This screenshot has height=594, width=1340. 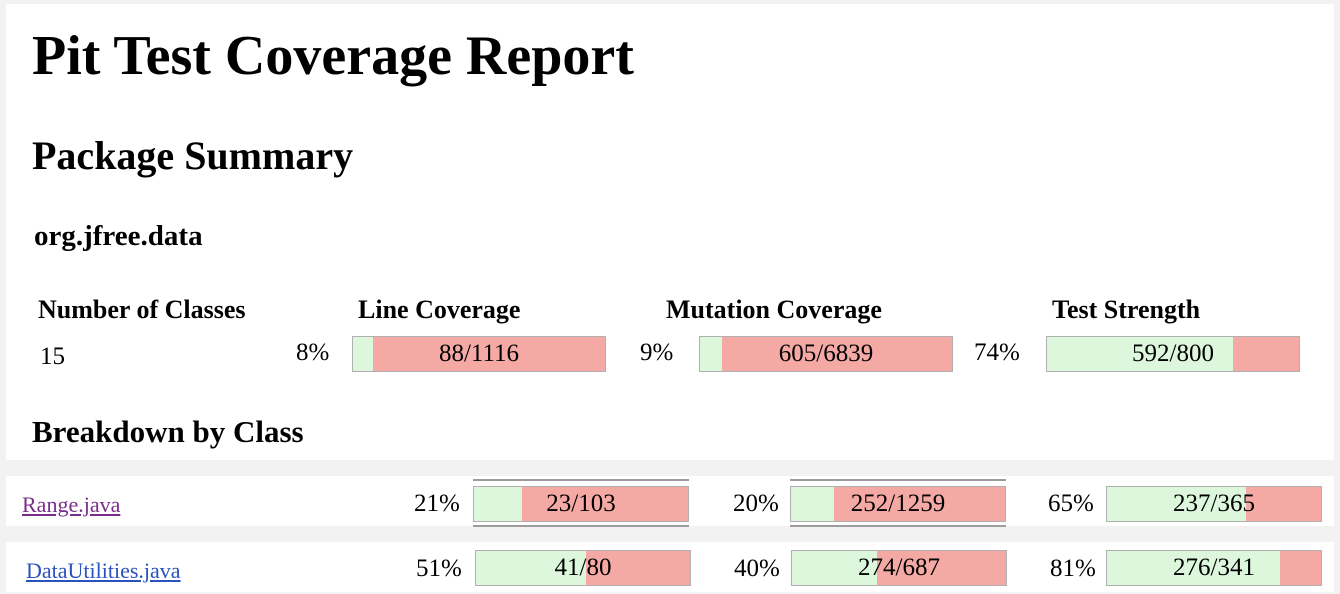 I want to click on datautilities-line-label: 41/80, so click(x=583, y=567).